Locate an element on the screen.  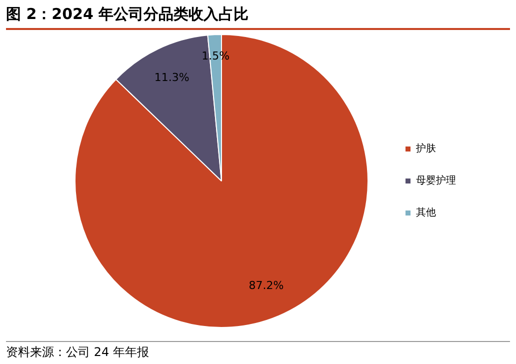
data-label: 11.3% is located at coordinates (172, 77).